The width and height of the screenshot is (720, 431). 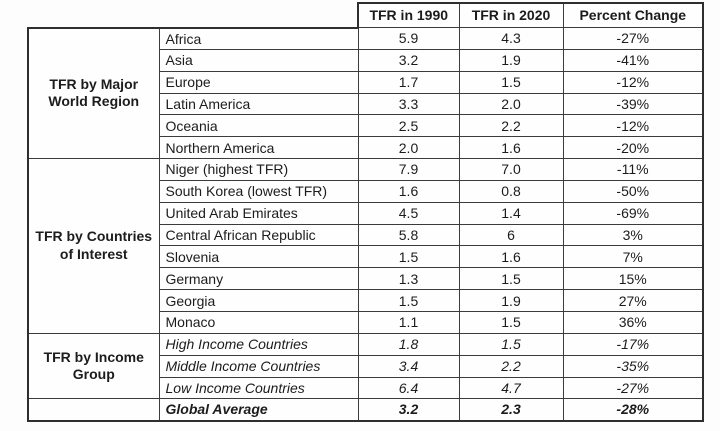 I want to click on tfr-1990-value: 7.9, so click(x=408, y=169).